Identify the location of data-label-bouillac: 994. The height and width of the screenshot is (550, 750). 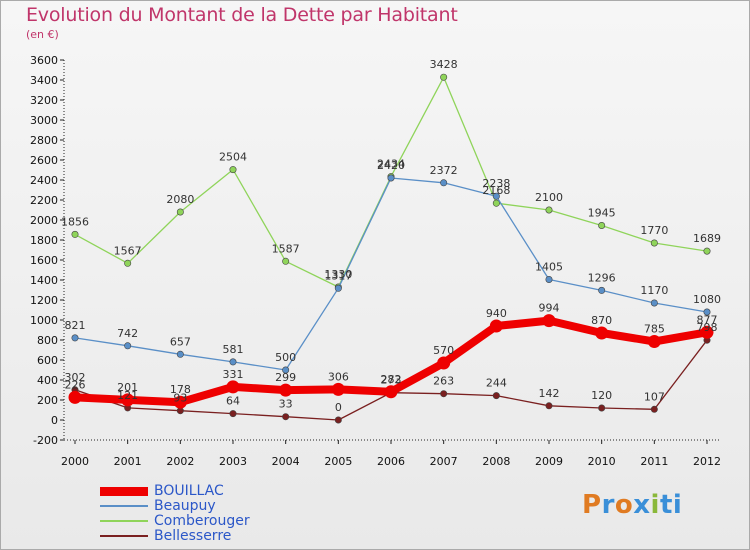
(549, 308).